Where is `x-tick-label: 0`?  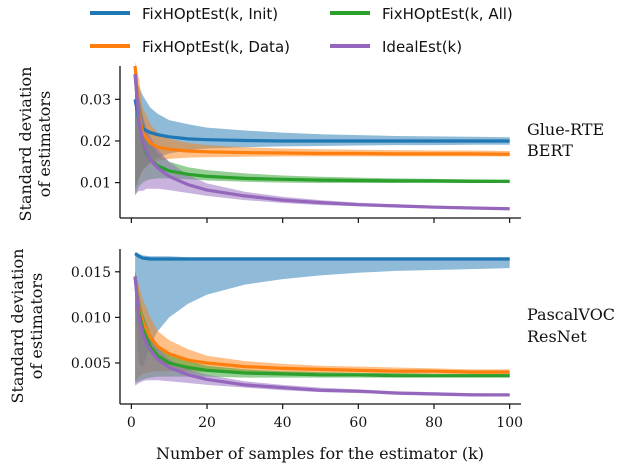 x-tick-label: 0 is located at coordinates (131, 423).